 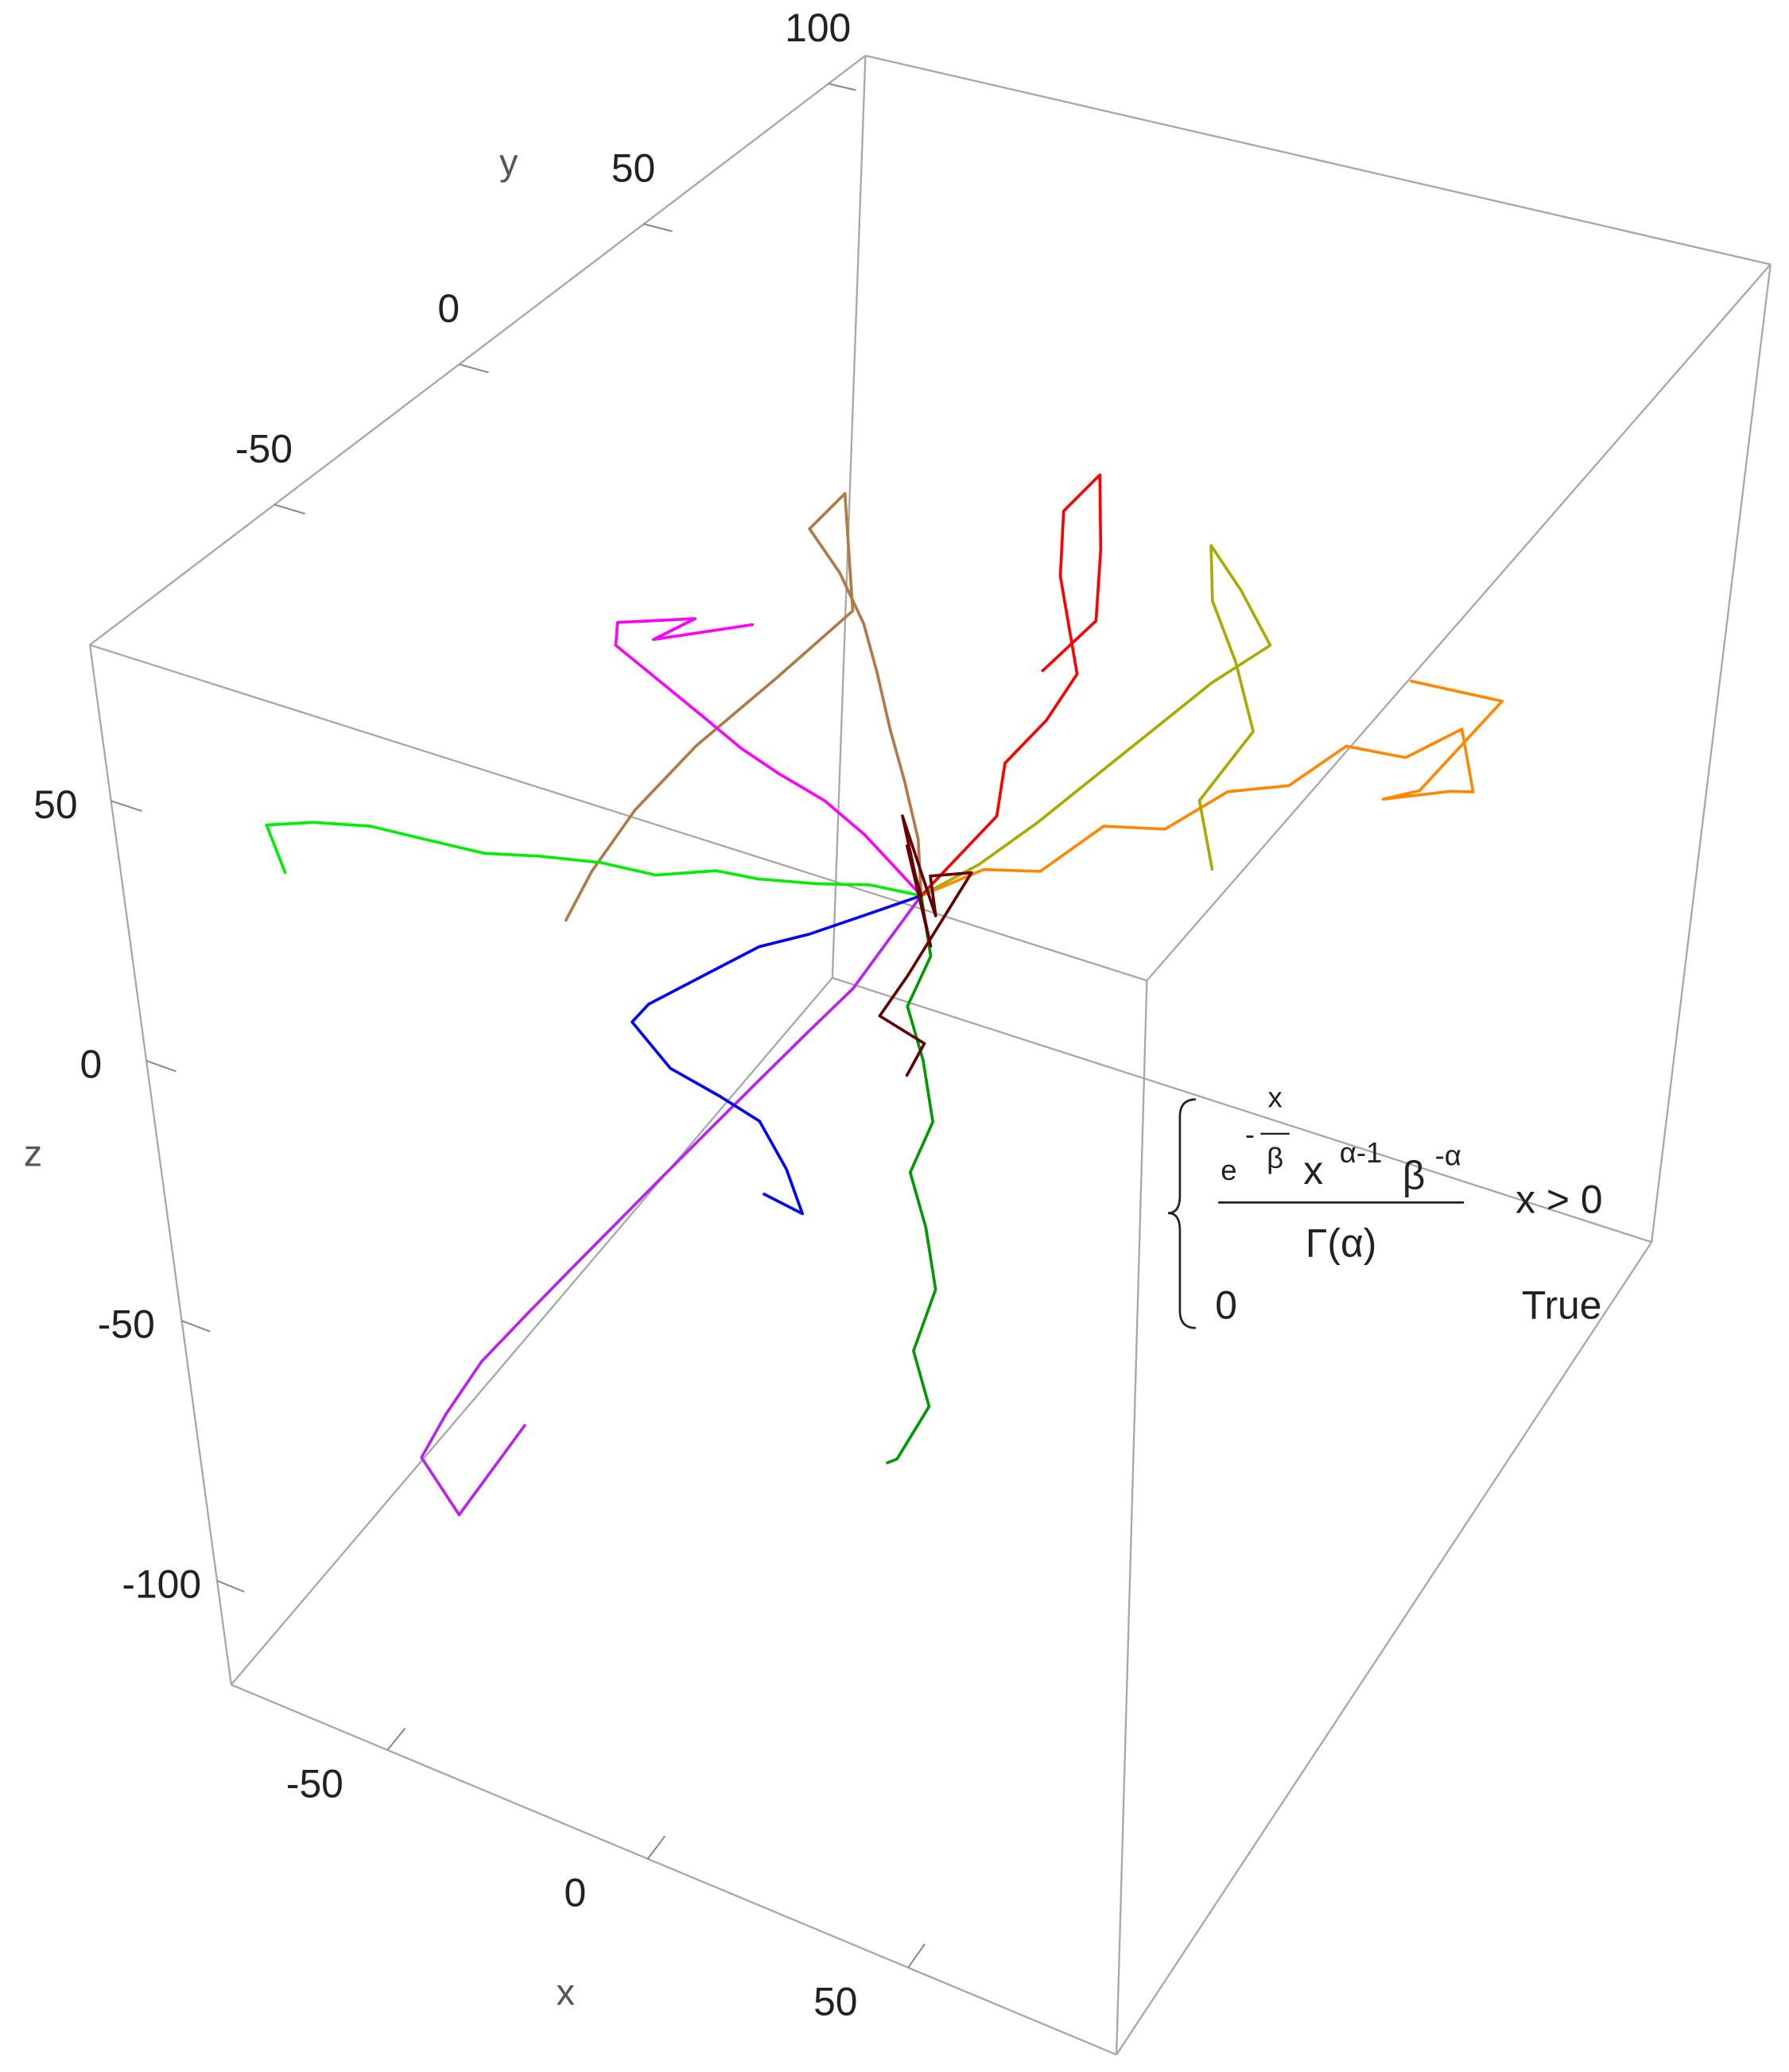 I want to click on z-tick-label: 0, so click(x=91, y=1064).